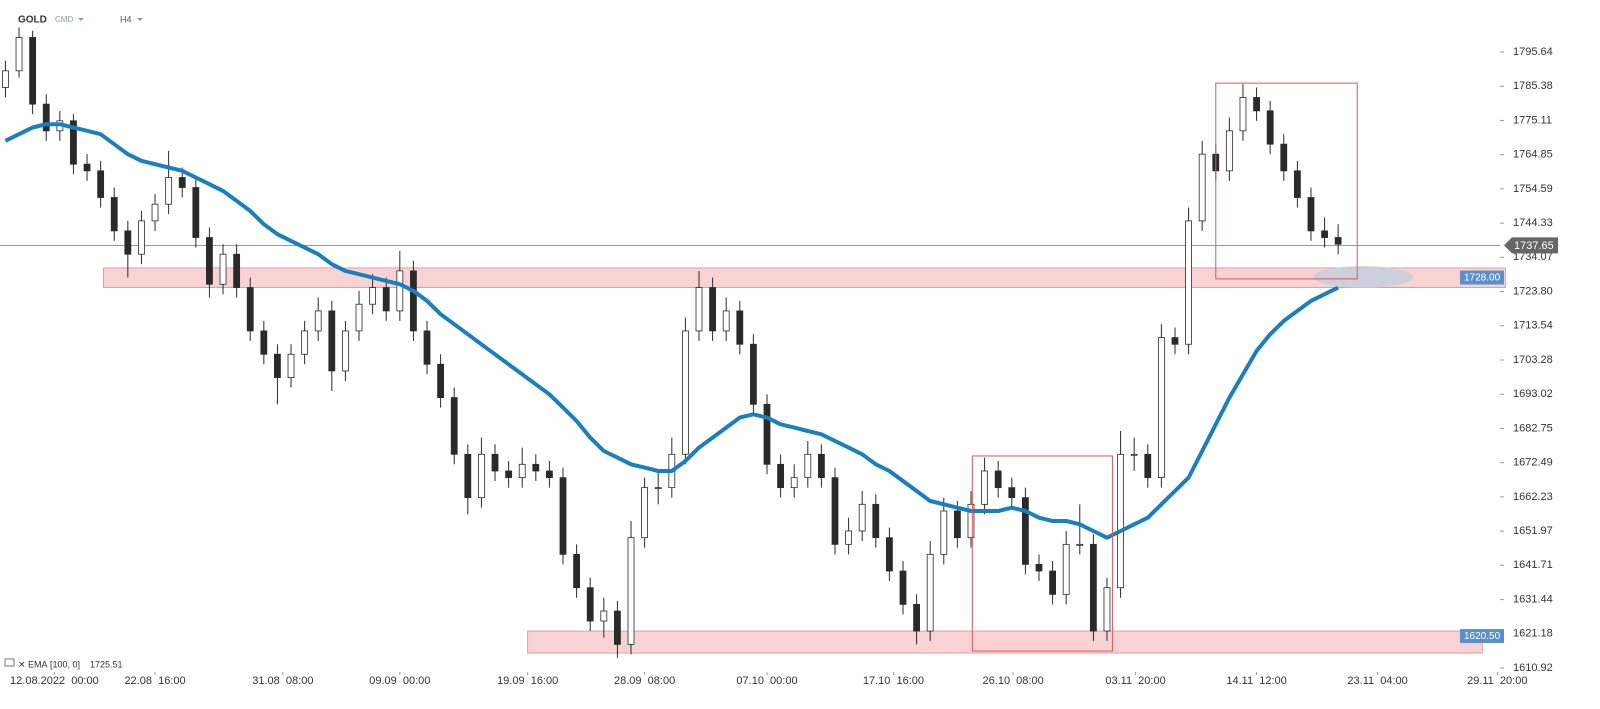 The image size is (1600, 709). I want to click on y-tick-label: 1621.18, so click(1533, 634).